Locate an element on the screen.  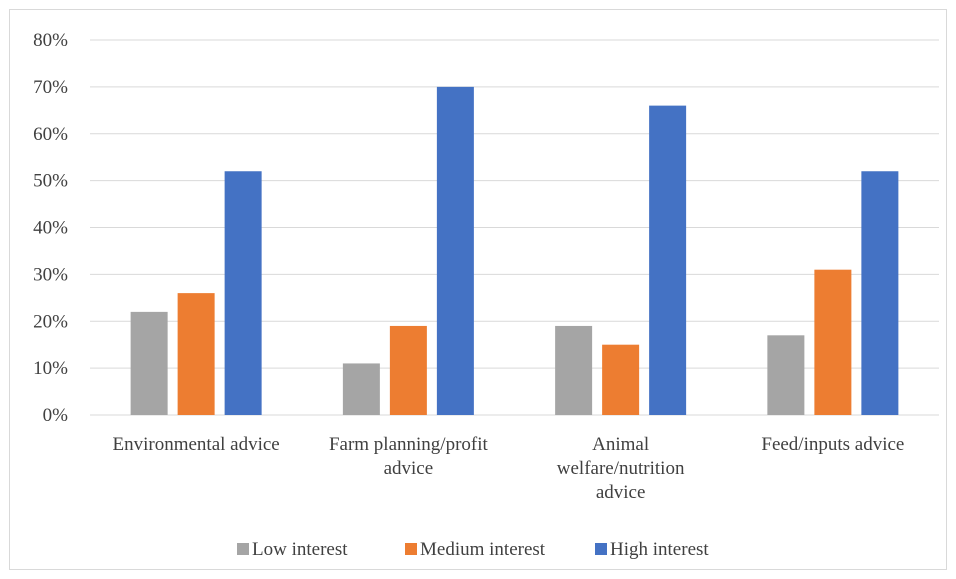
y-tick-label: 0% is located at coordinates (56, 415).